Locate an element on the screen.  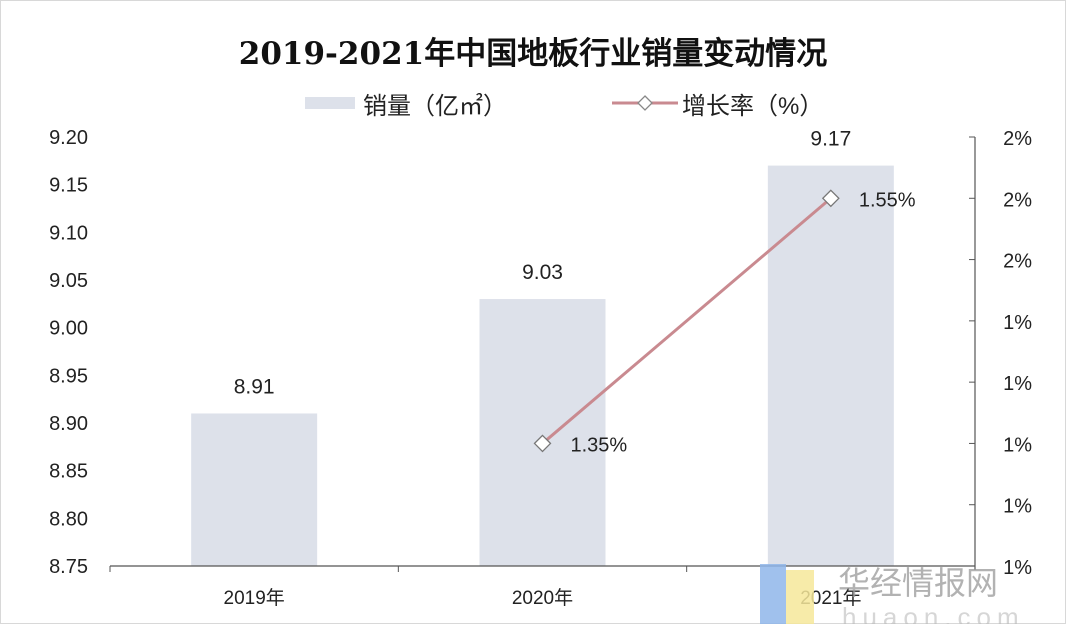
bar-data-label: 9.03 is located at coordinates (542, 272).